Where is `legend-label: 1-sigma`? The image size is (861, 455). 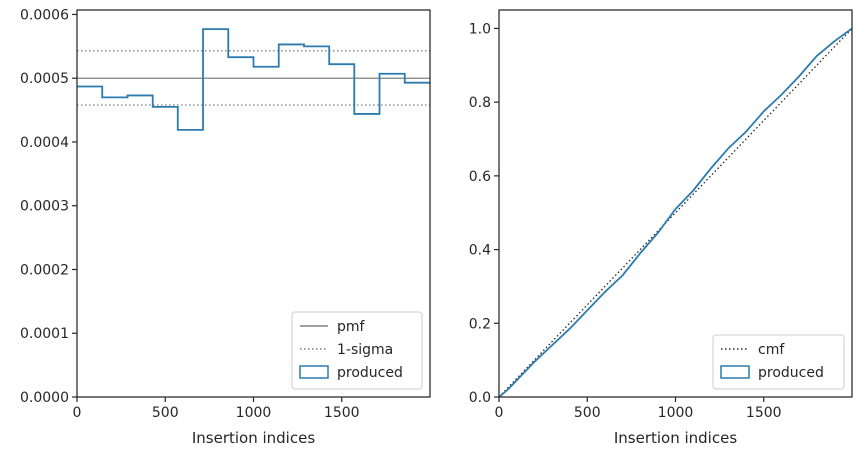 legend-label: 1-sigma is located at coordinates (365, 350).